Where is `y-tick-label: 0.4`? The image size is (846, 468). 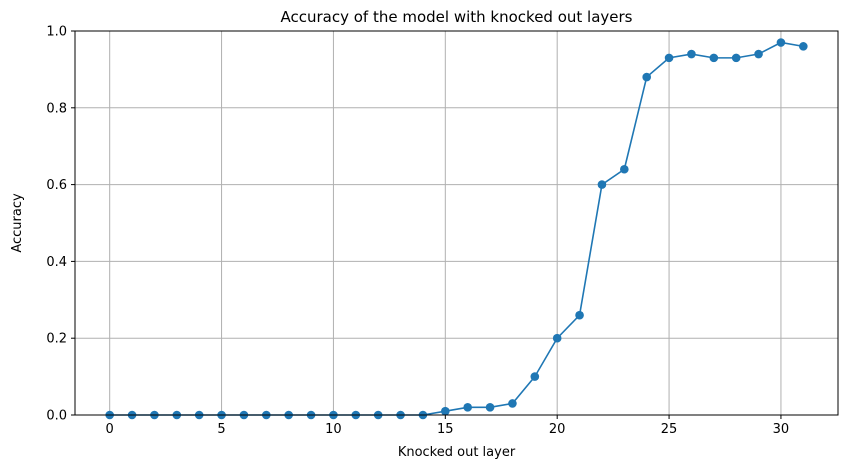 y-tick-label: 0.4 is located at coordinates (56, 262).